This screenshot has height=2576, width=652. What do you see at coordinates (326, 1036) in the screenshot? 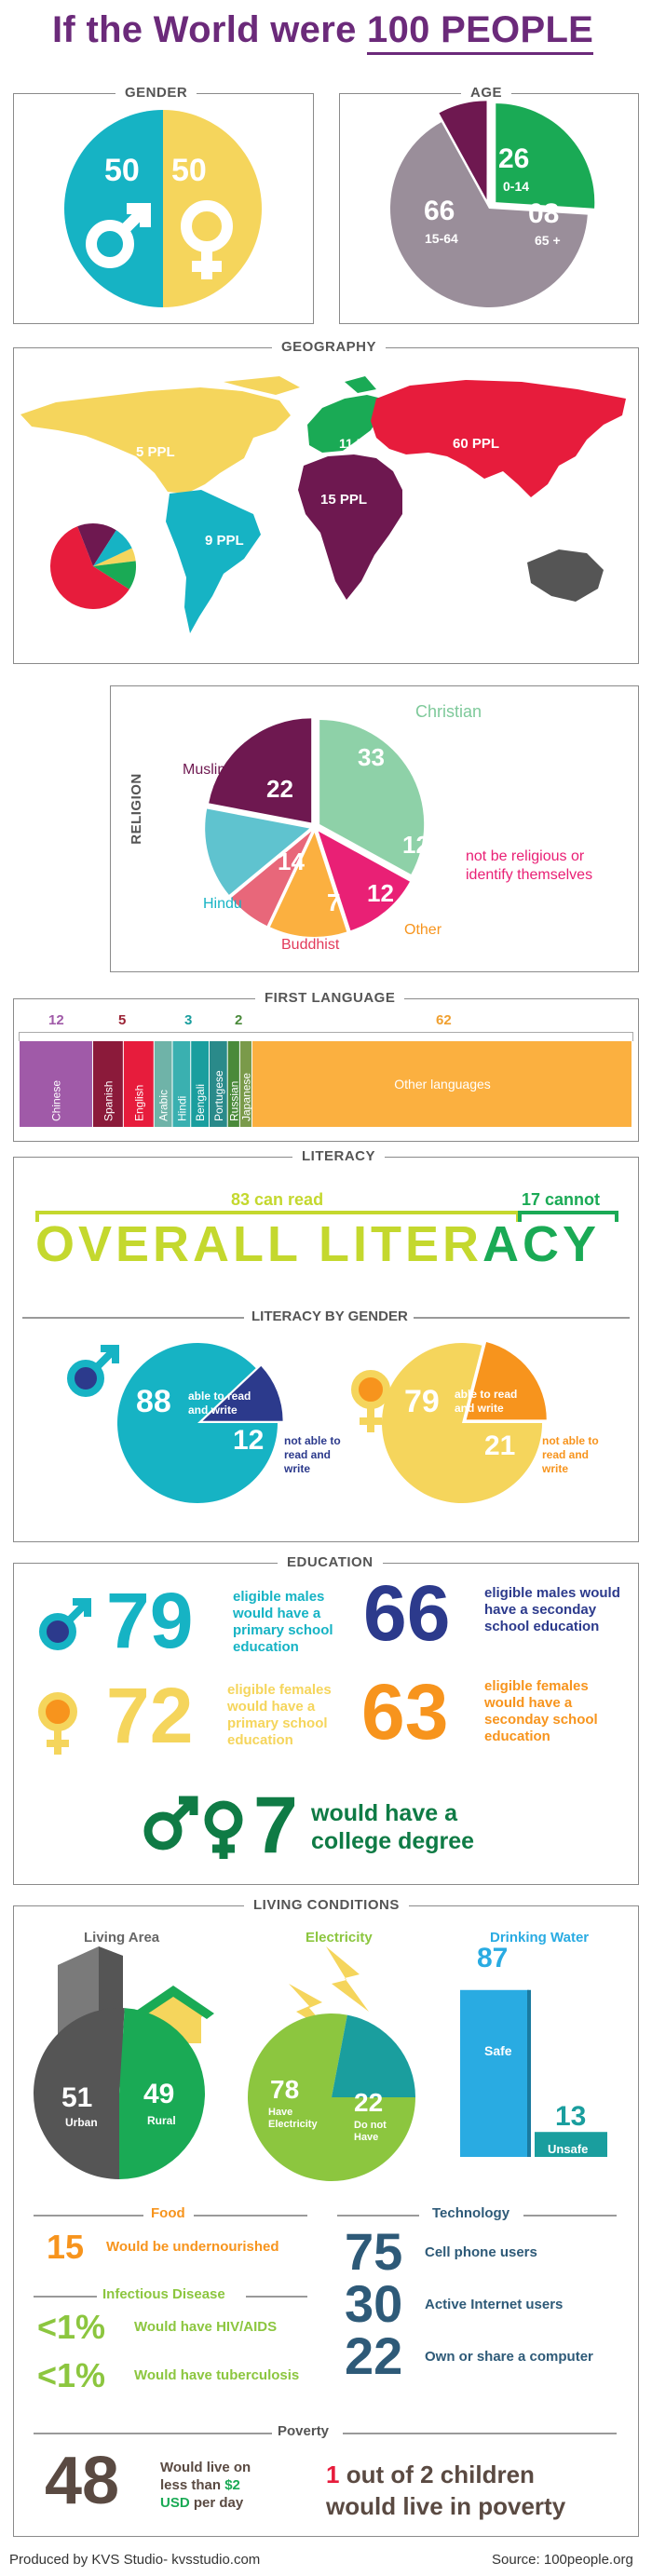
I see `language-bar` at bounding box center [326, 1036].